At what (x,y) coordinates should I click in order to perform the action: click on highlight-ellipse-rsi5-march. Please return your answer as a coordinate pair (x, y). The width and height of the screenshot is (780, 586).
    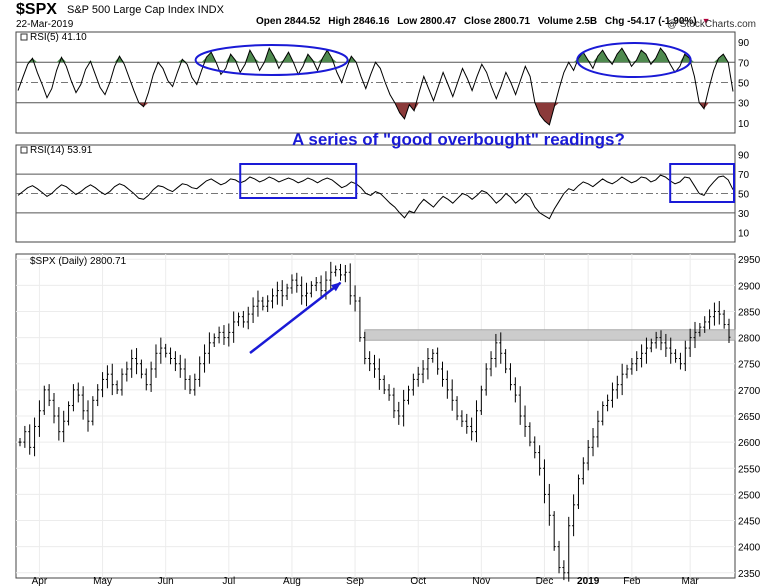
    Looking at the image, I should click on (634, 60).